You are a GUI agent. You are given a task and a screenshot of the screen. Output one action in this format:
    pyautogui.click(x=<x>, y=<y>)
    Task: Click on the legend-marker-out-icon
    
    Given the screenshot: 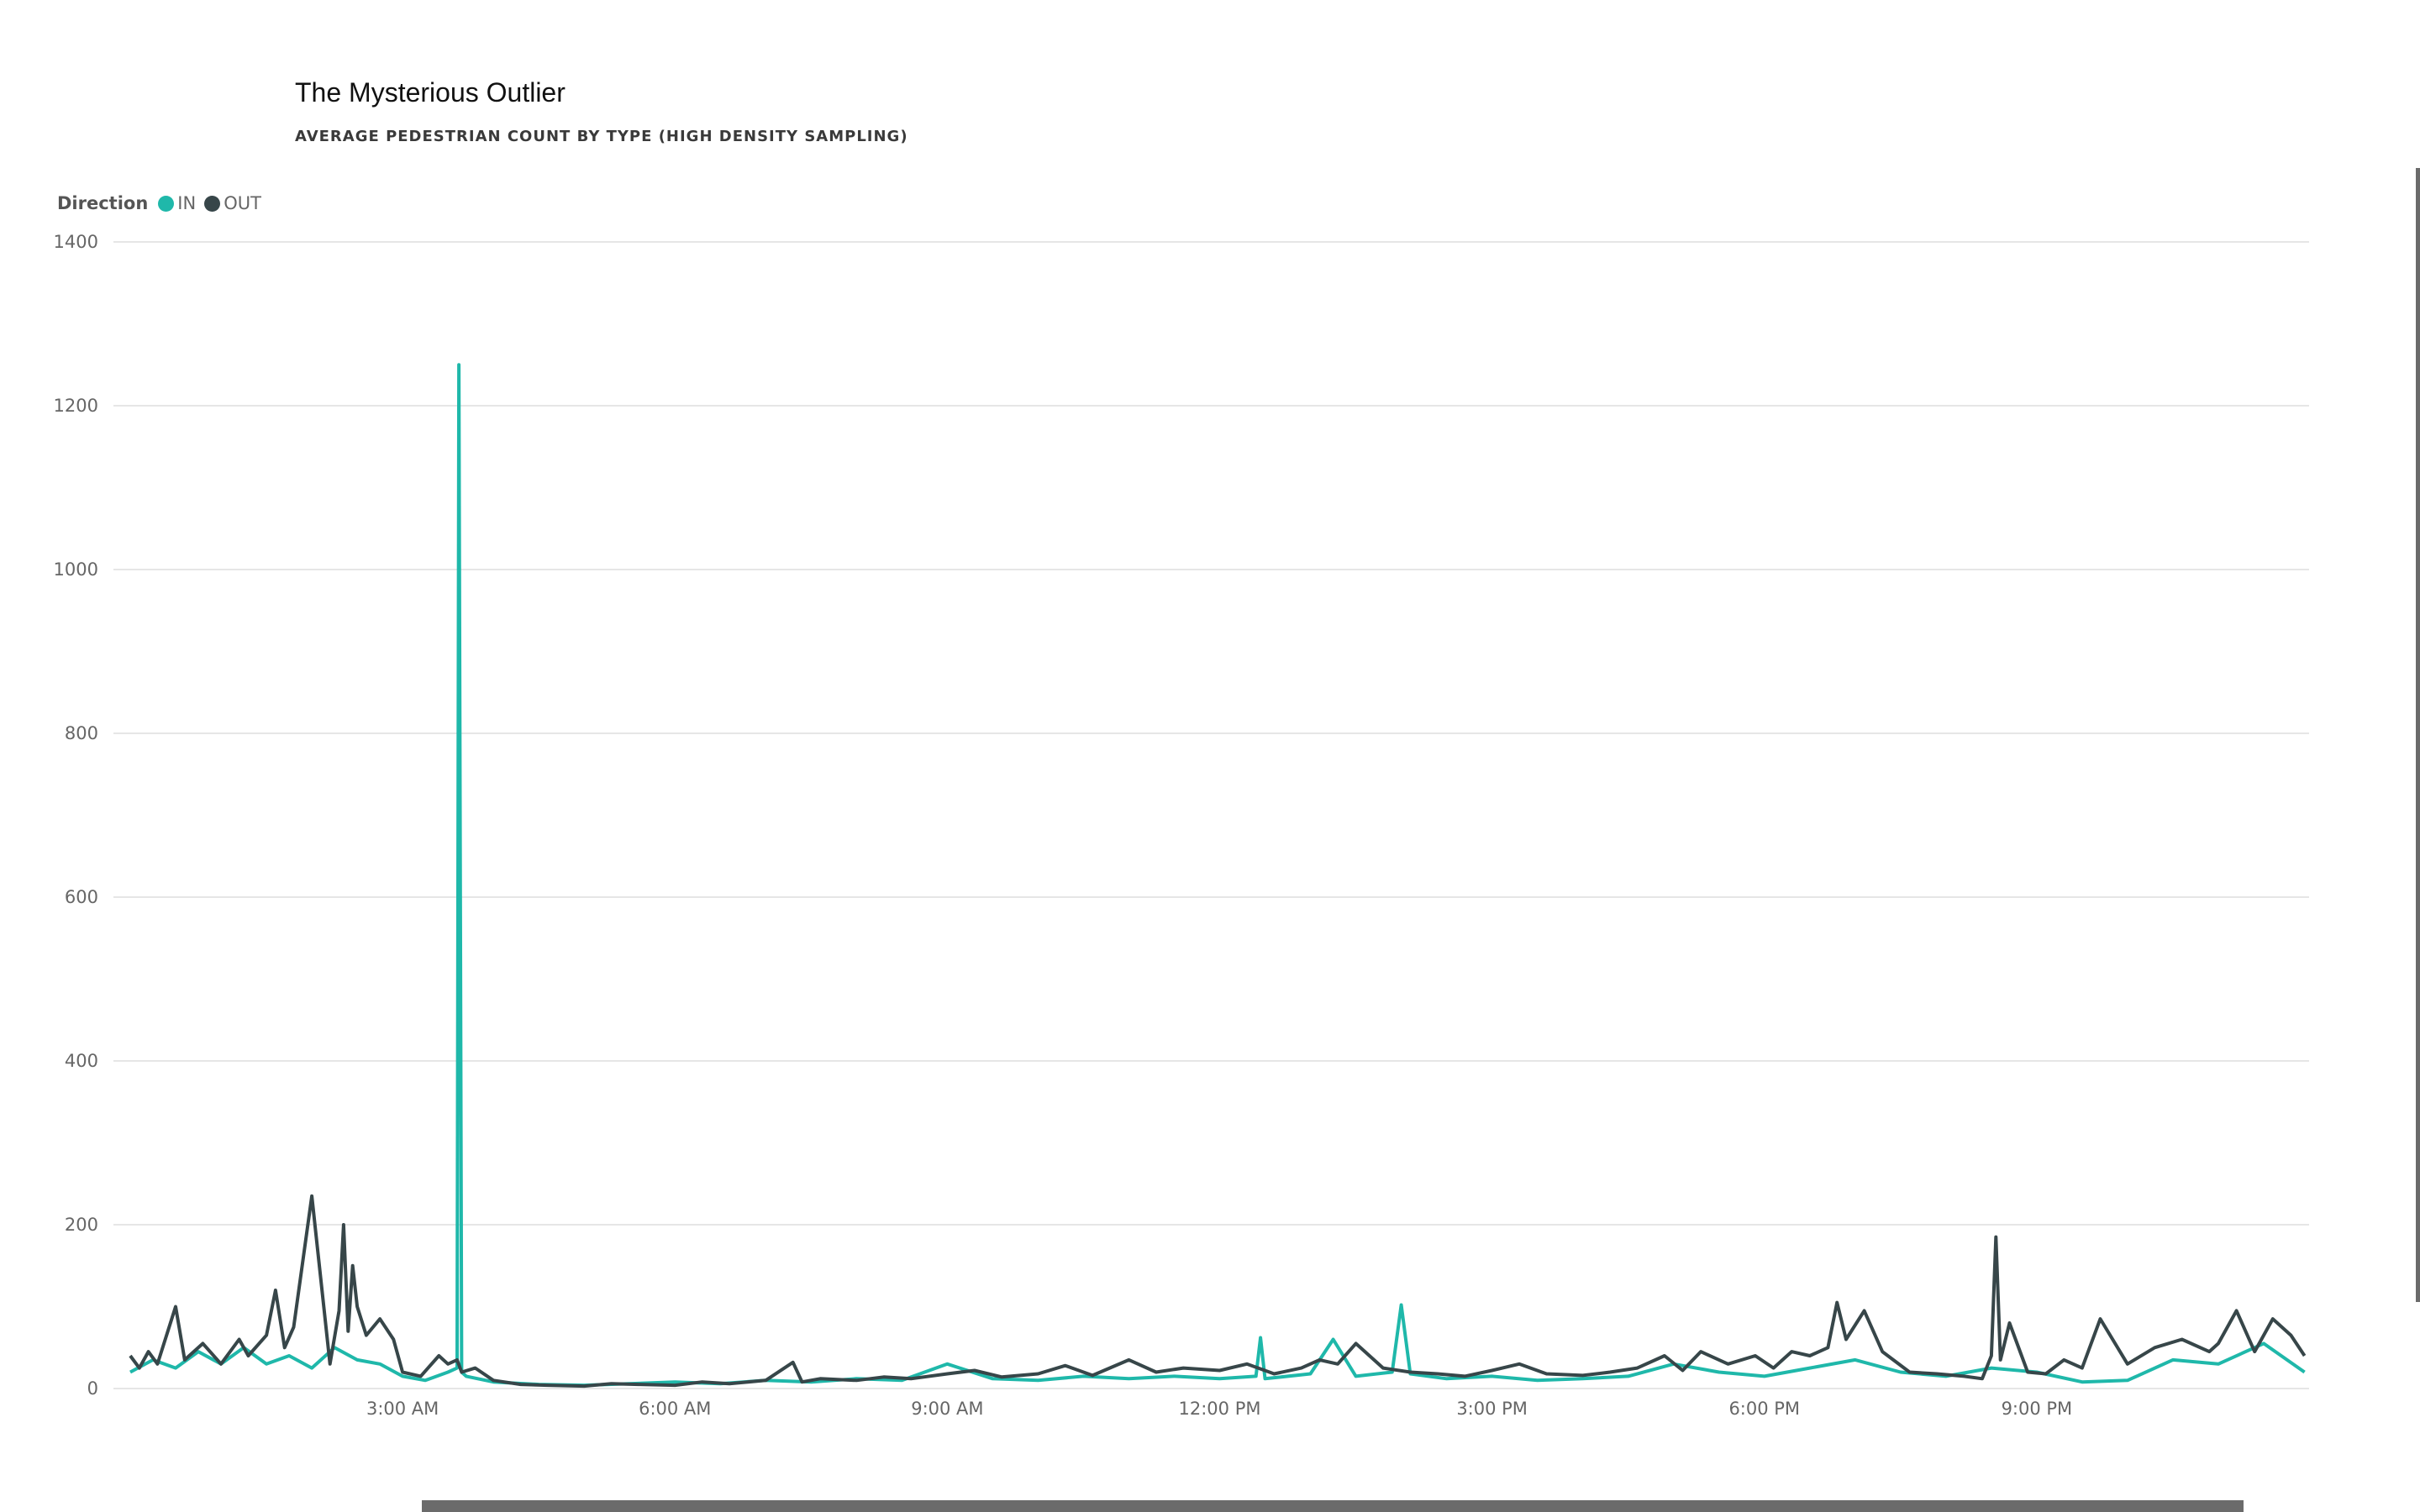 What is the action you would take?
    pyautogui.click(x=212, y=203)
    